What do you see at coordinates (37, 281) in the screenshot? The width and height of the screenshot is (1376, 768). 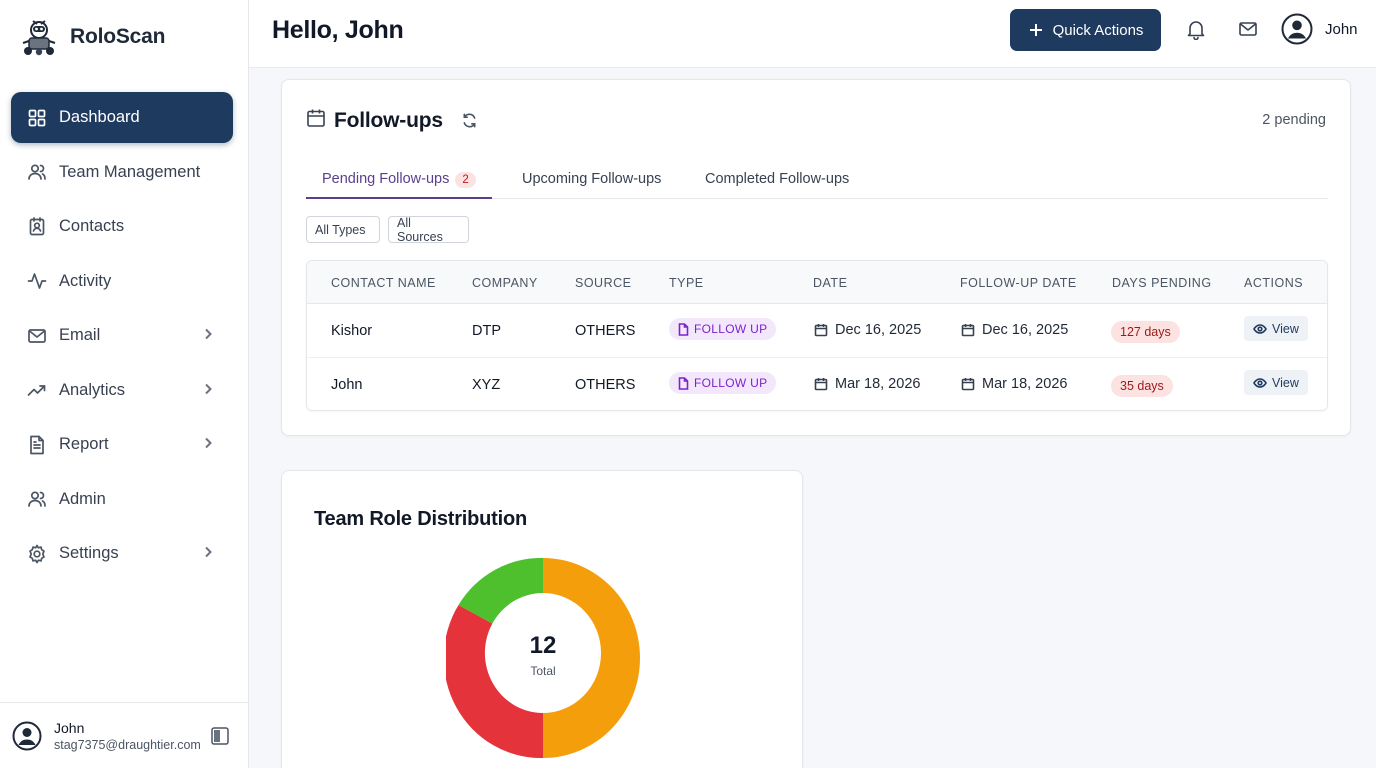 I see `activity-pulse-icon` at bounding box center [37, 281].